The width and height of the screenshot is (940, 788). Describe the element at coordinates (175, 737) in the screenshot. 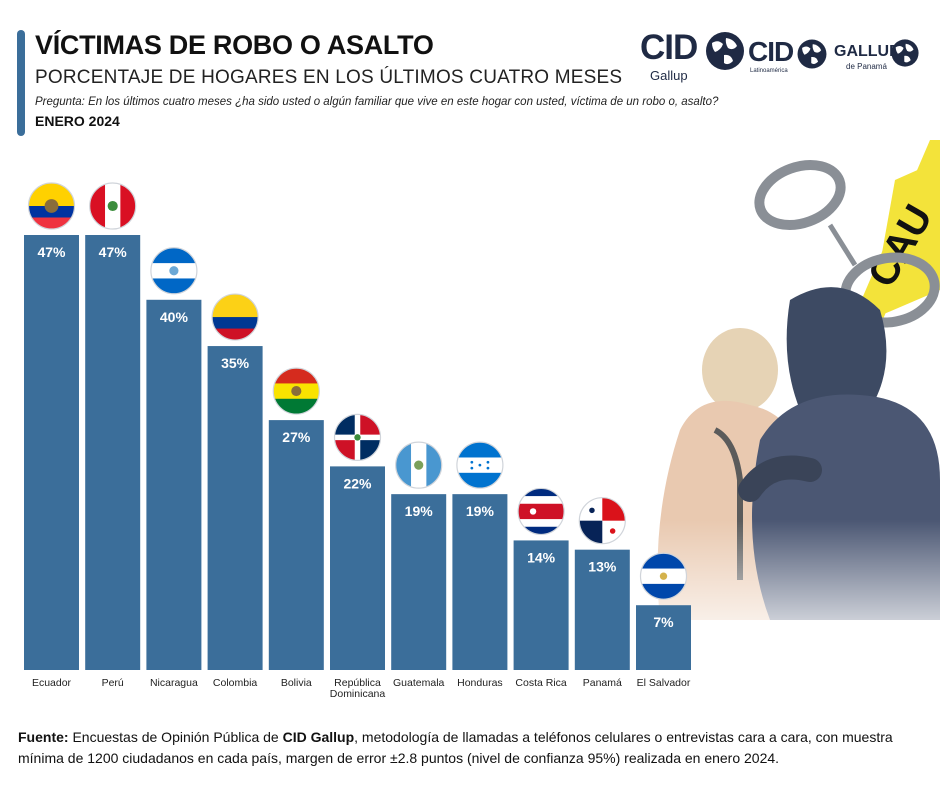

I see `source-text-before: Encuestas de Opinión Pública de` at that location.